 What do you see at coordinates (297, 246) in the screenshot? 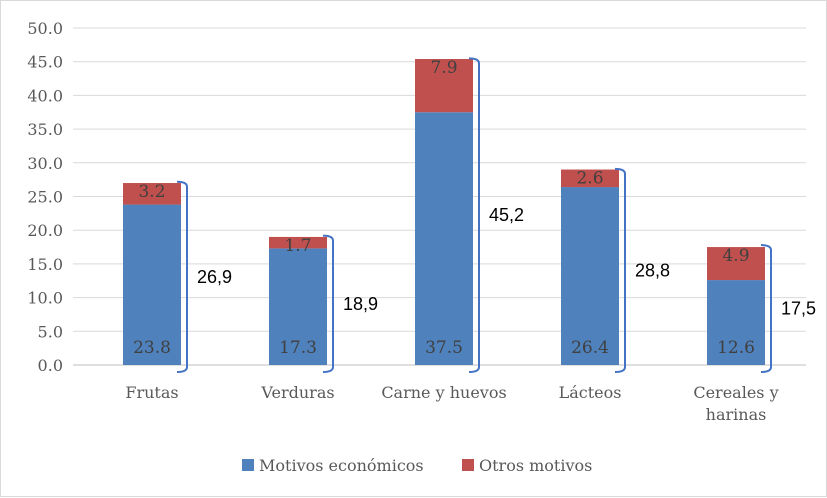
I see `segment-value-label: 1.7` at bounding box center [297, 246].